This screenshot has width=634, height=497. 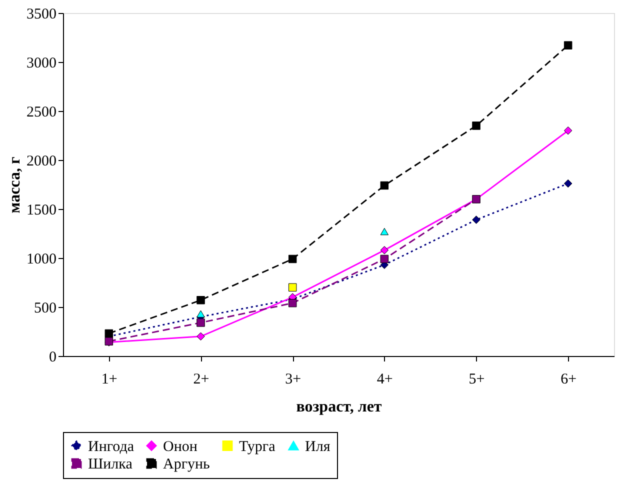 I want to click on legend-label: Иля, so click(x=317, y=446).